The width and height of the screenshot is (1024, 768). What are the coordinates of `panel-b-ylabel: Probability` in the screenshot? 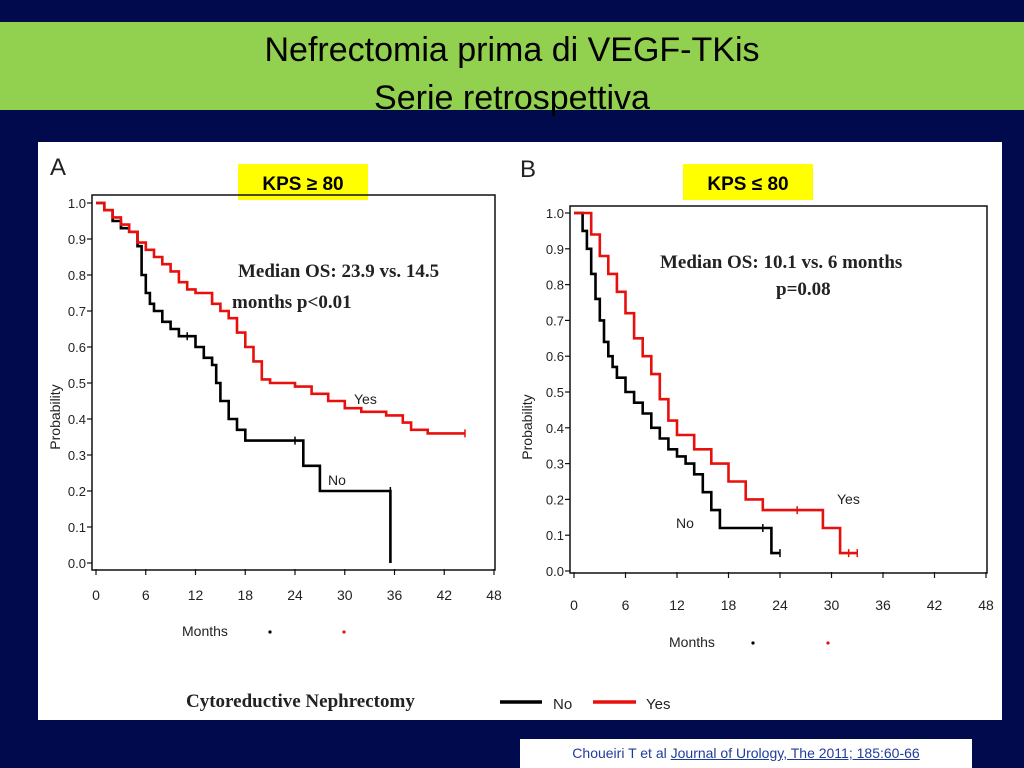 It's located at (527, 426).